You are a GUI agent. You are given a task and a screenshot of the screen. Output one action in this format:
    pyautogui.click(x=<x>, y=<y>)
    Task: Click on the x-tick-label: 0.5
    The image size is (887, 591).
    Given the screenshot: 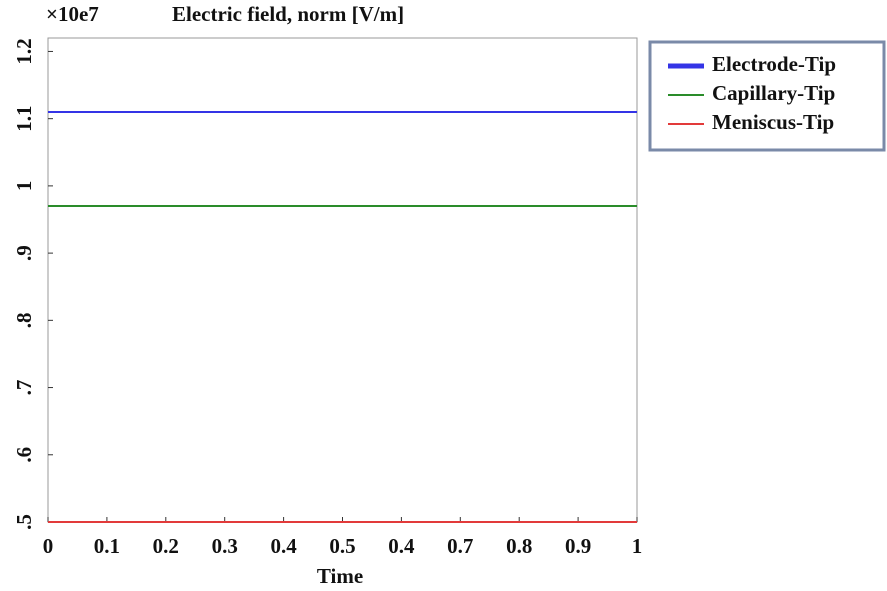 What is the action you would take?
    pyautogui.click(x=342, y=546)
    